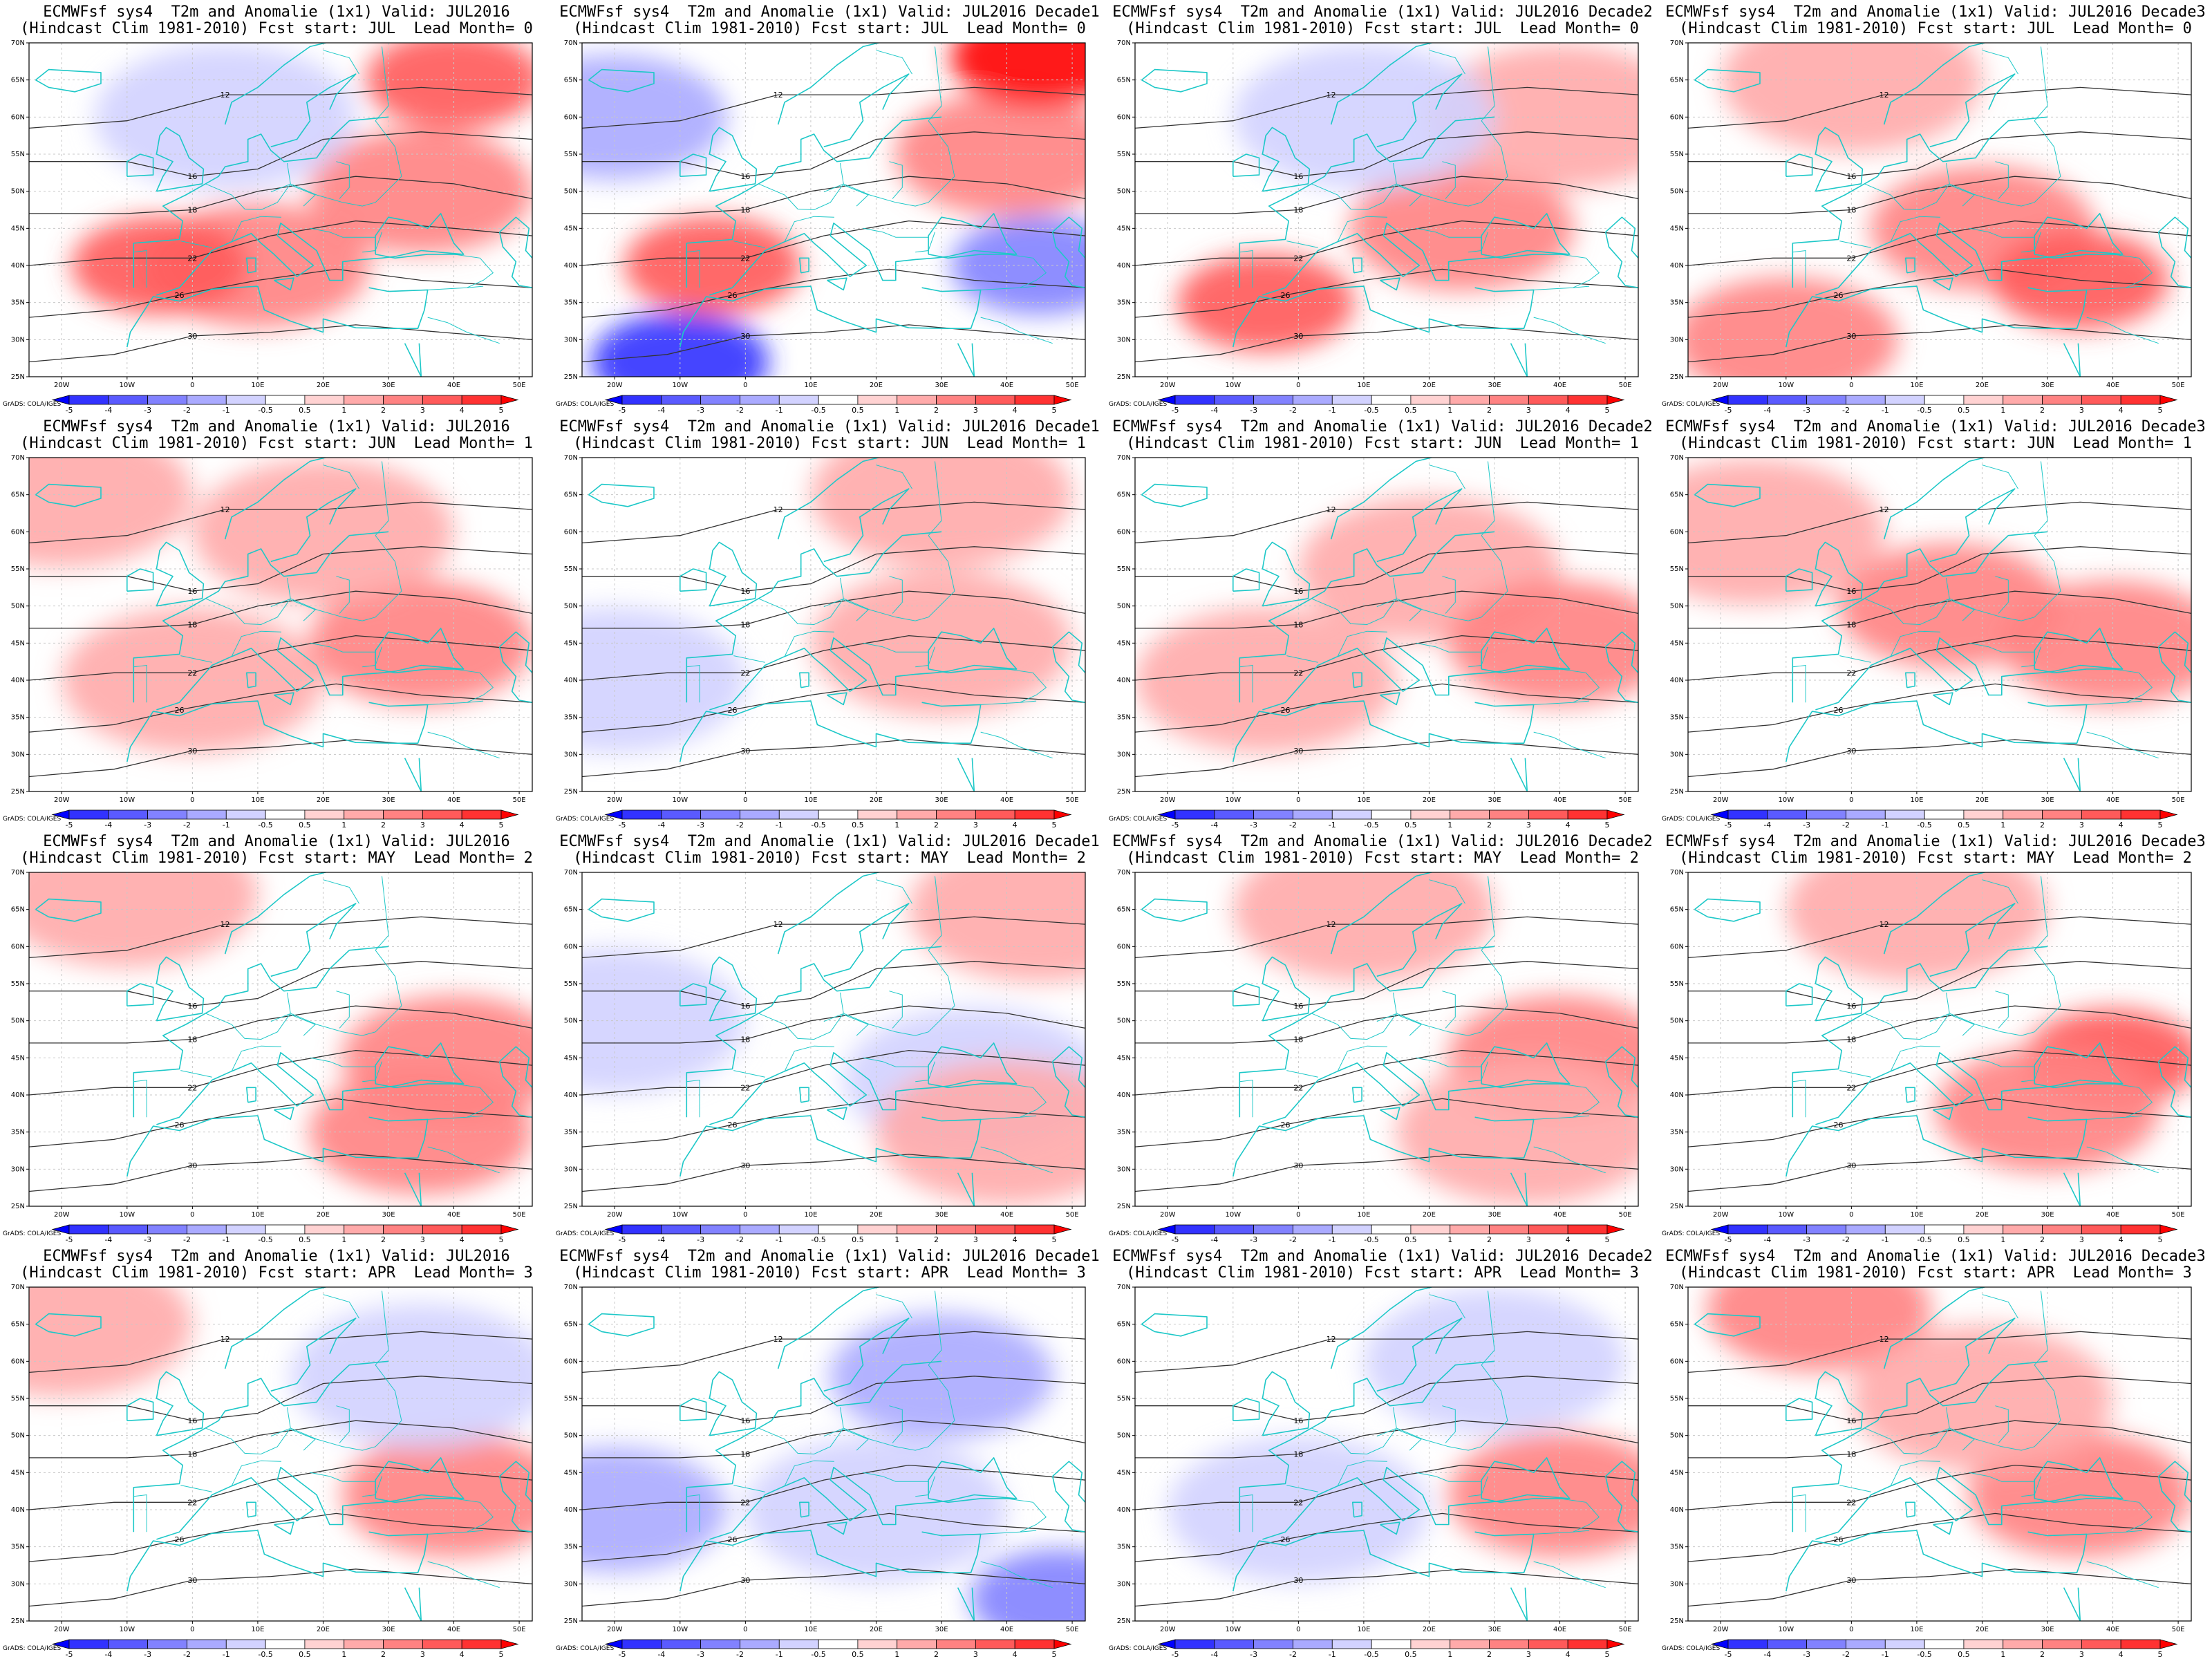 Image resolution: width=2212 pixels, height=1659 pixels. I want to click on lon-tick-label: 40E, so click(1006, 1629).